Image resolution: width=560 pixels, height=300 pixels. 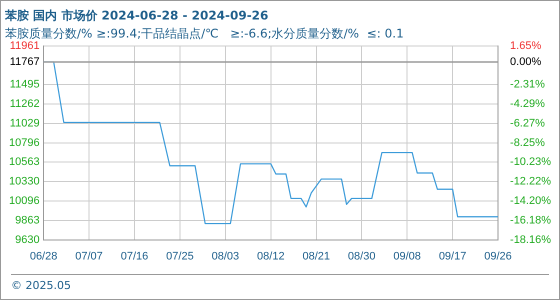 What do you see at coordinates (25, 62) in the screenshot?
I see `y-tick-label: 11767` at bounding box center [25, 62].